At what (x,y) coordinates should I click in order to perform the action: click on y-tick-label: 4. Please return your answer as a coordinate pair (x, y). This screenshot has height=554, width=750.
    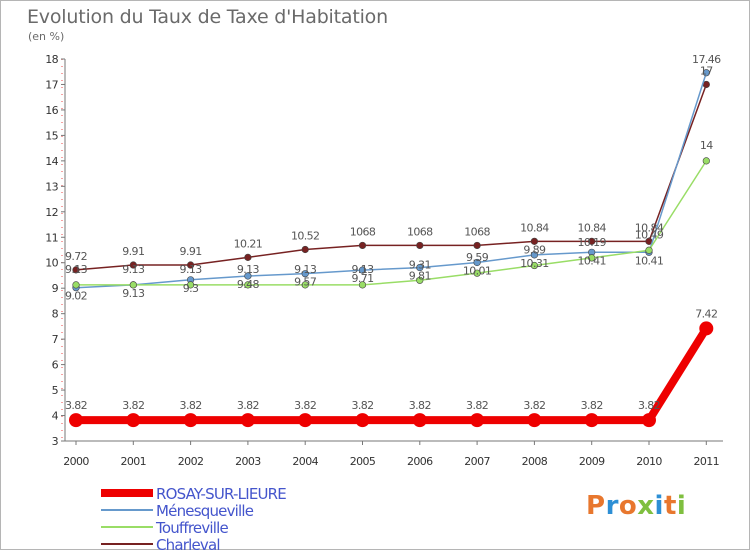
    Looking at the image, I should click on (55, 416).